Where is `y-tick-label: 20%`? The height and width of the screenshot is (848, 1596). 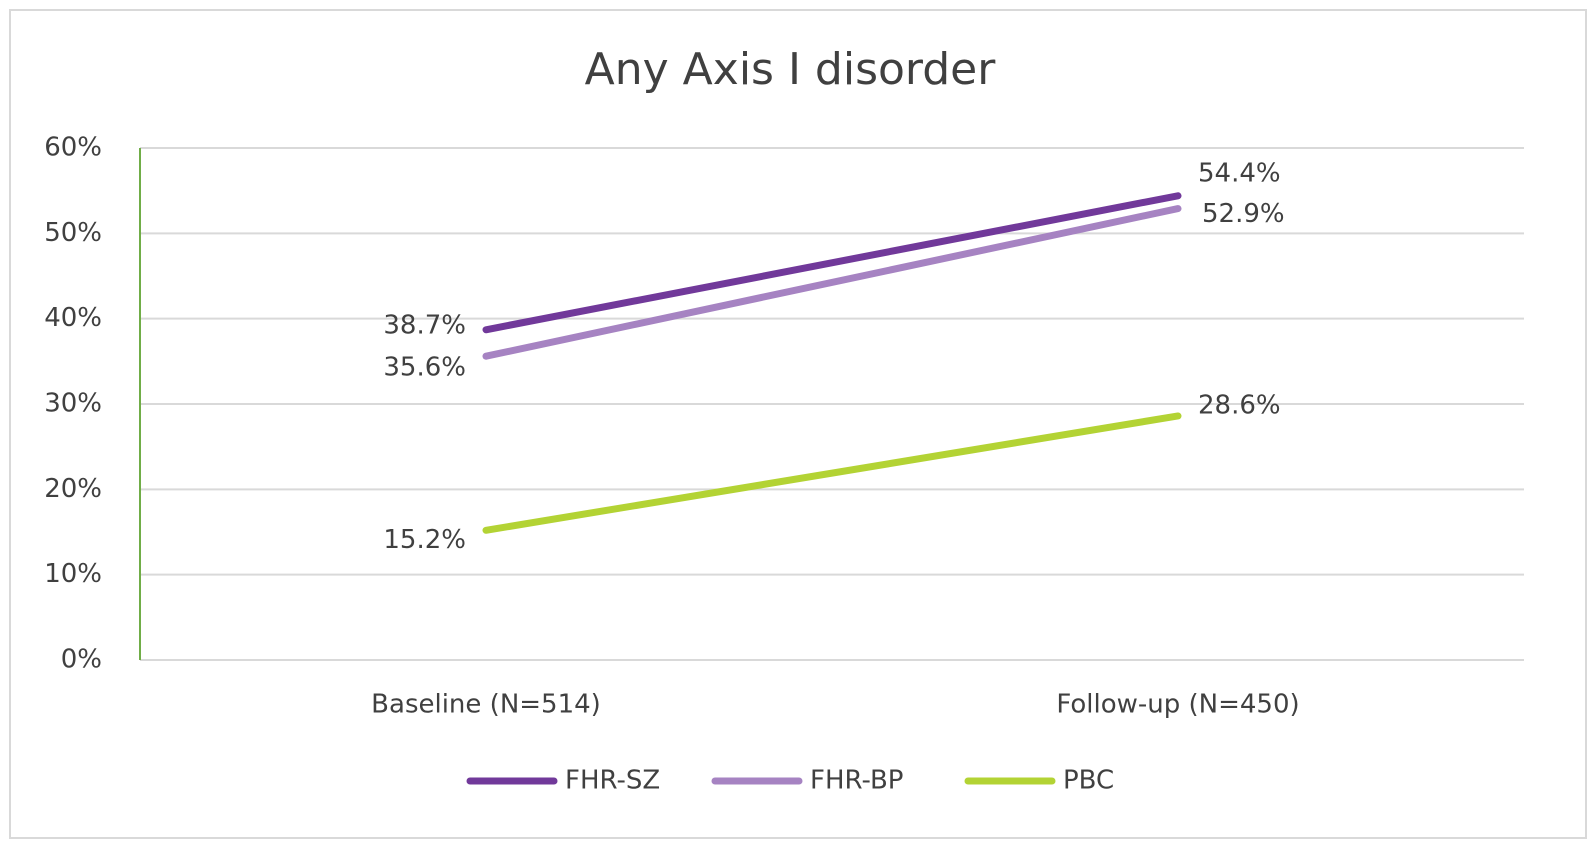 y-tick-label: 20% is located at coordinates (73, 489).